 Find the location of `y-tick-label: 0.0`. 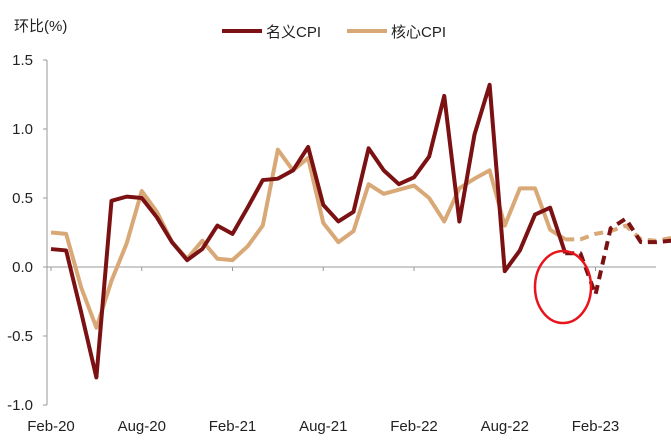

y-tick-label: 0.0 is located at coordinates (22, 267).